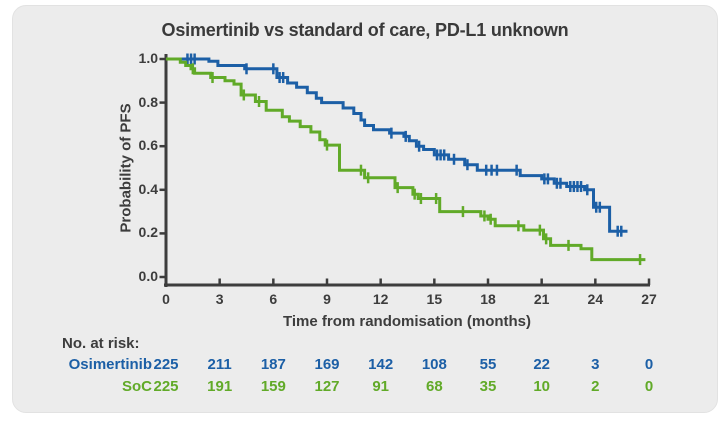  Describe the element at coordinates (595, 299) in the screenshot. I see `x-tick-label: 24` at that location.